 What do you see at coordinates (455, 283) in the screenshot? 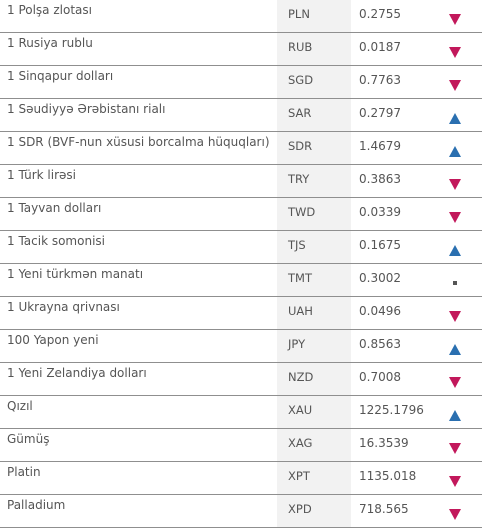
I see `unchanged-icon` at bounding box center [455, 283].